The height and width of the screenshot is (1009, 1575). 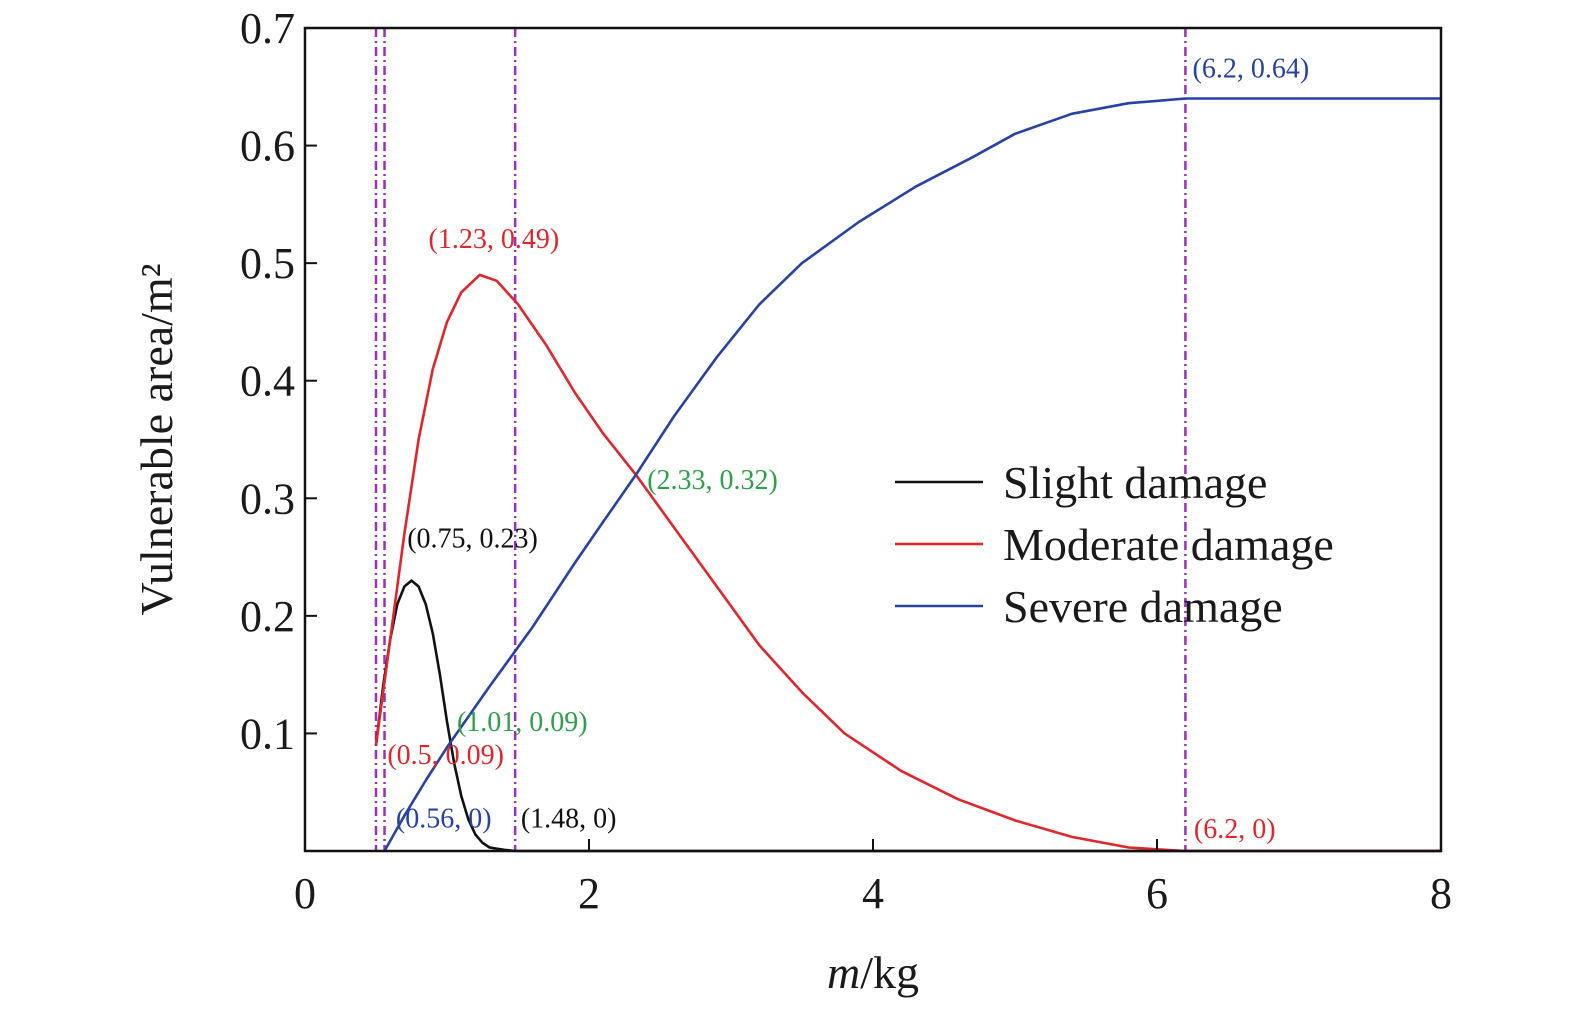 I want to click on x-axis-title-italic: m, so click(x=843, y=972).